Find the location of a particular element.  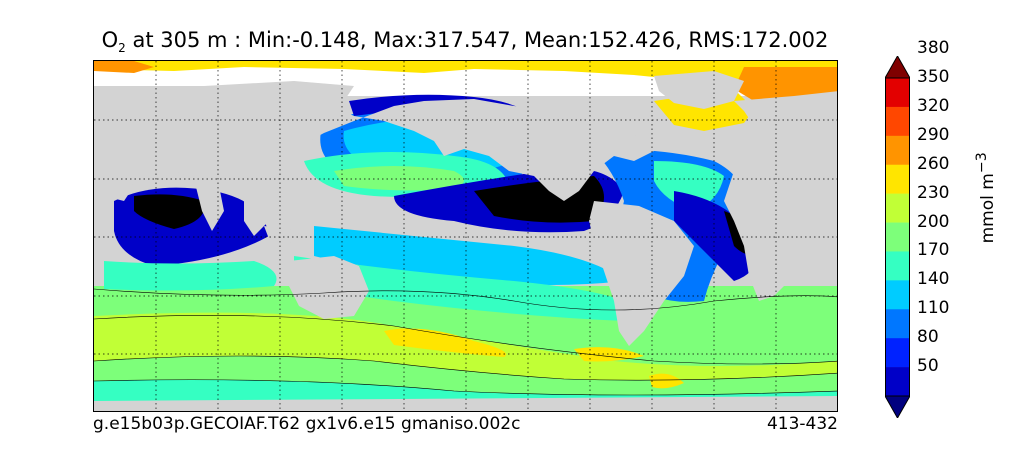

north-america-land is located at coordinates (374, 143).